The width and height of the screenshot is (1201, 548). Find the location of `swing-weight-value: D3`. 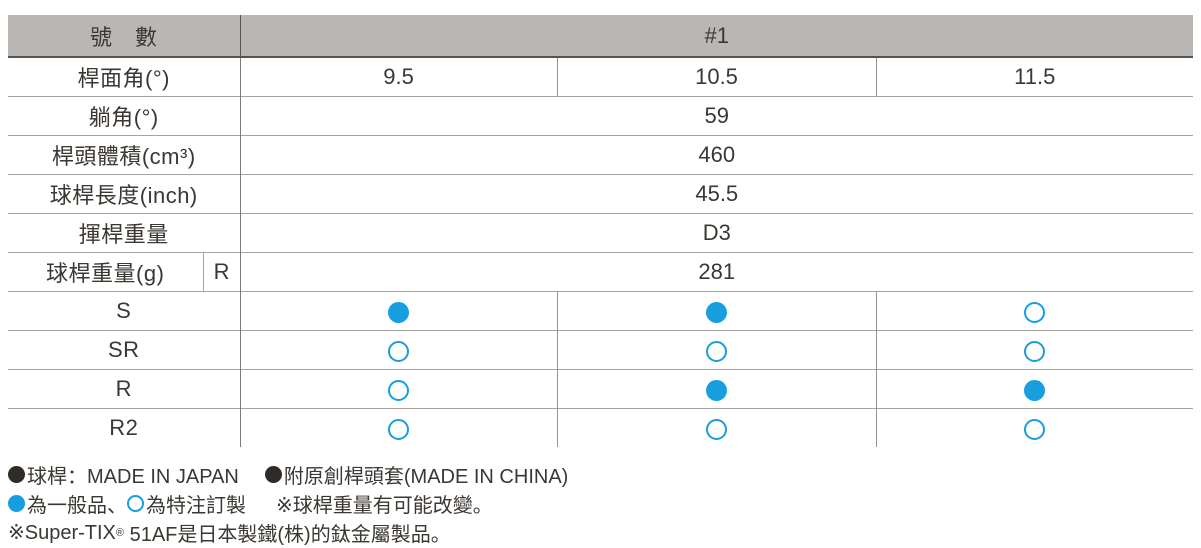

swing-weight-value: D3 is located at coordinates (716, 233).